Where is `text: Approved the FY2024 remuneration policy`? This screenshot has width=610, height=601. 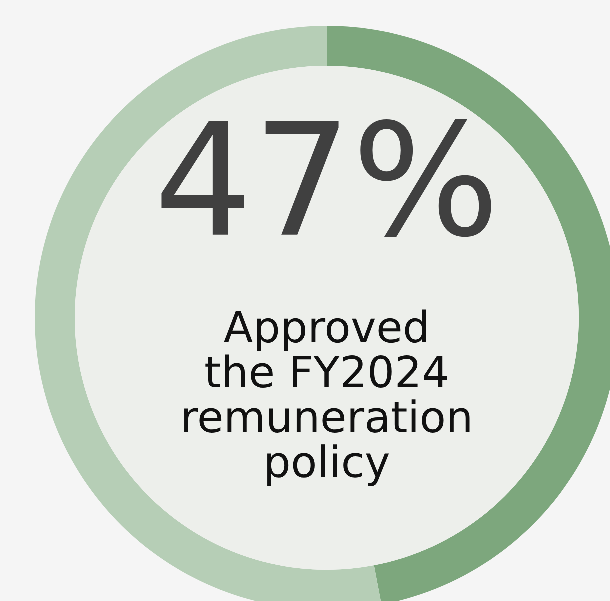 text: Approved the FY2024 remuneration policy is located at coordinates (327, 398).